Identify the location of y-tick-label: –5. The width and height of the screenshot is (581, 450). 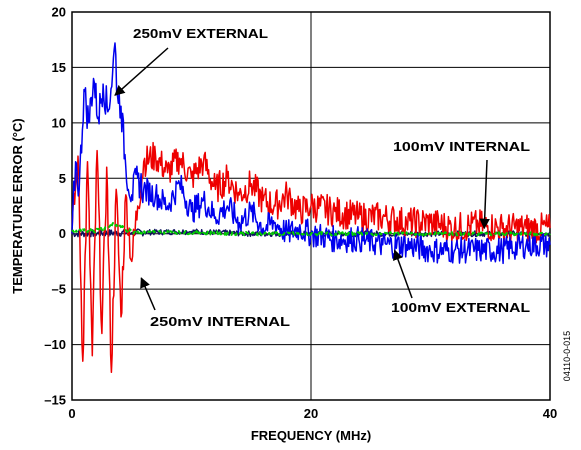
(59, 289).